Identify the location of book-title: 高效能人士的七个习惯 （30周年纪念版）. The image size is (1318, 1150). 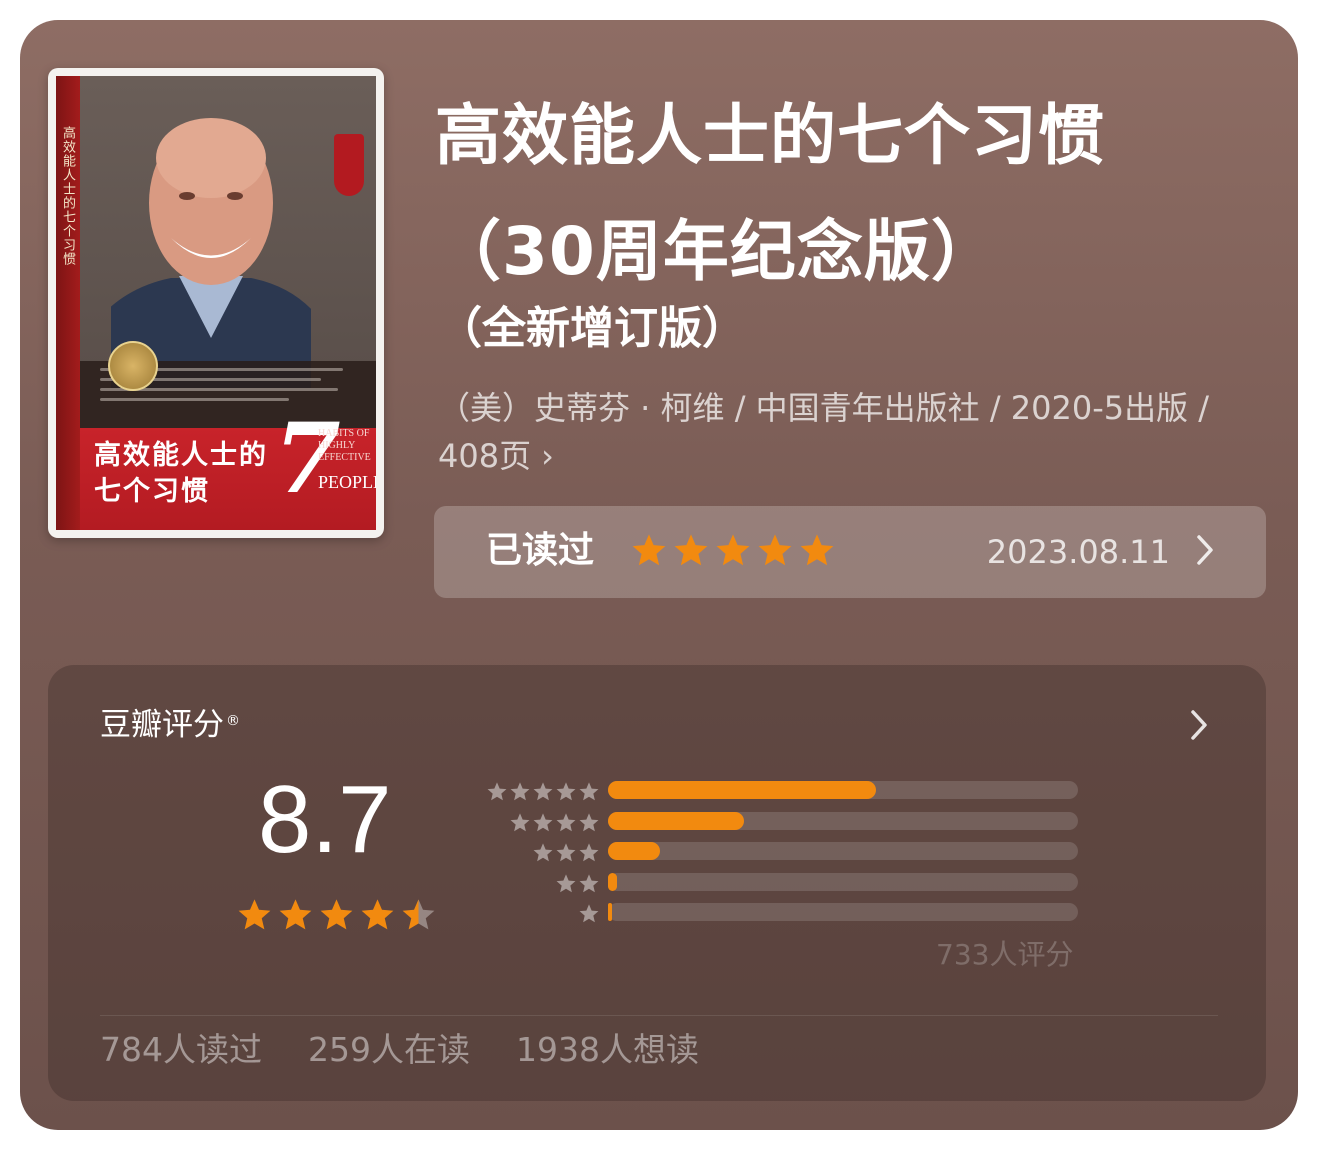
(855, 194).